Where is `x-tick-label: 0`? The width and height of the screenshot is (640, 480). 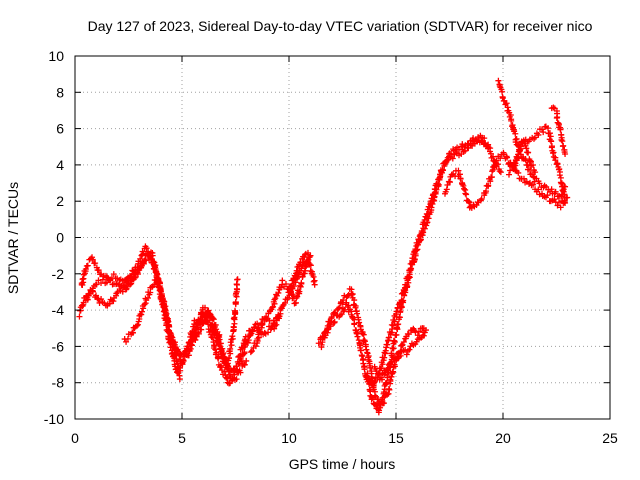 x-tick-label: 0 is located at coordinates (75, 438).